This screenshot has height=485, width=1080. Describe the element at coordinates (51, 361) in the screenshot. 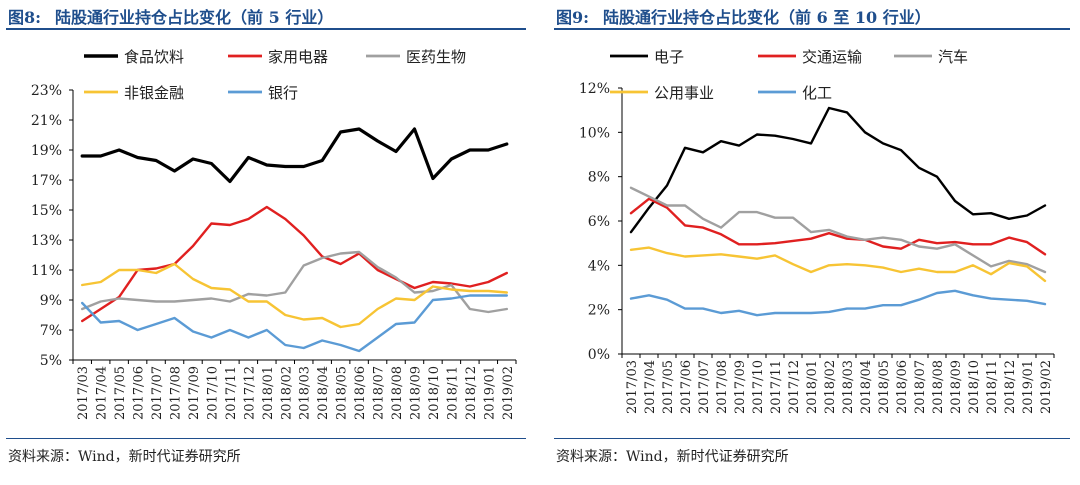

I see `left-y-tick-label: 5%` at that location.